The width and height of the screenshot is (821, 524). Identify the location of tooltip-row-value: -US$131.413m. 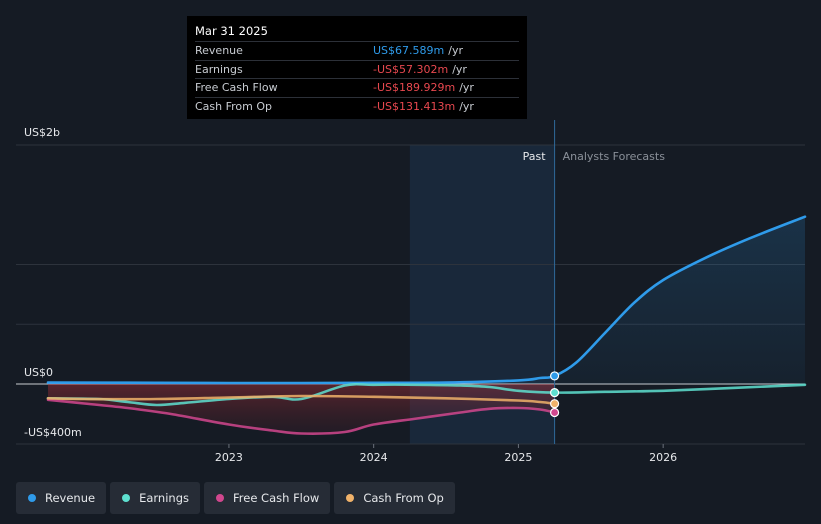
(414, 106).